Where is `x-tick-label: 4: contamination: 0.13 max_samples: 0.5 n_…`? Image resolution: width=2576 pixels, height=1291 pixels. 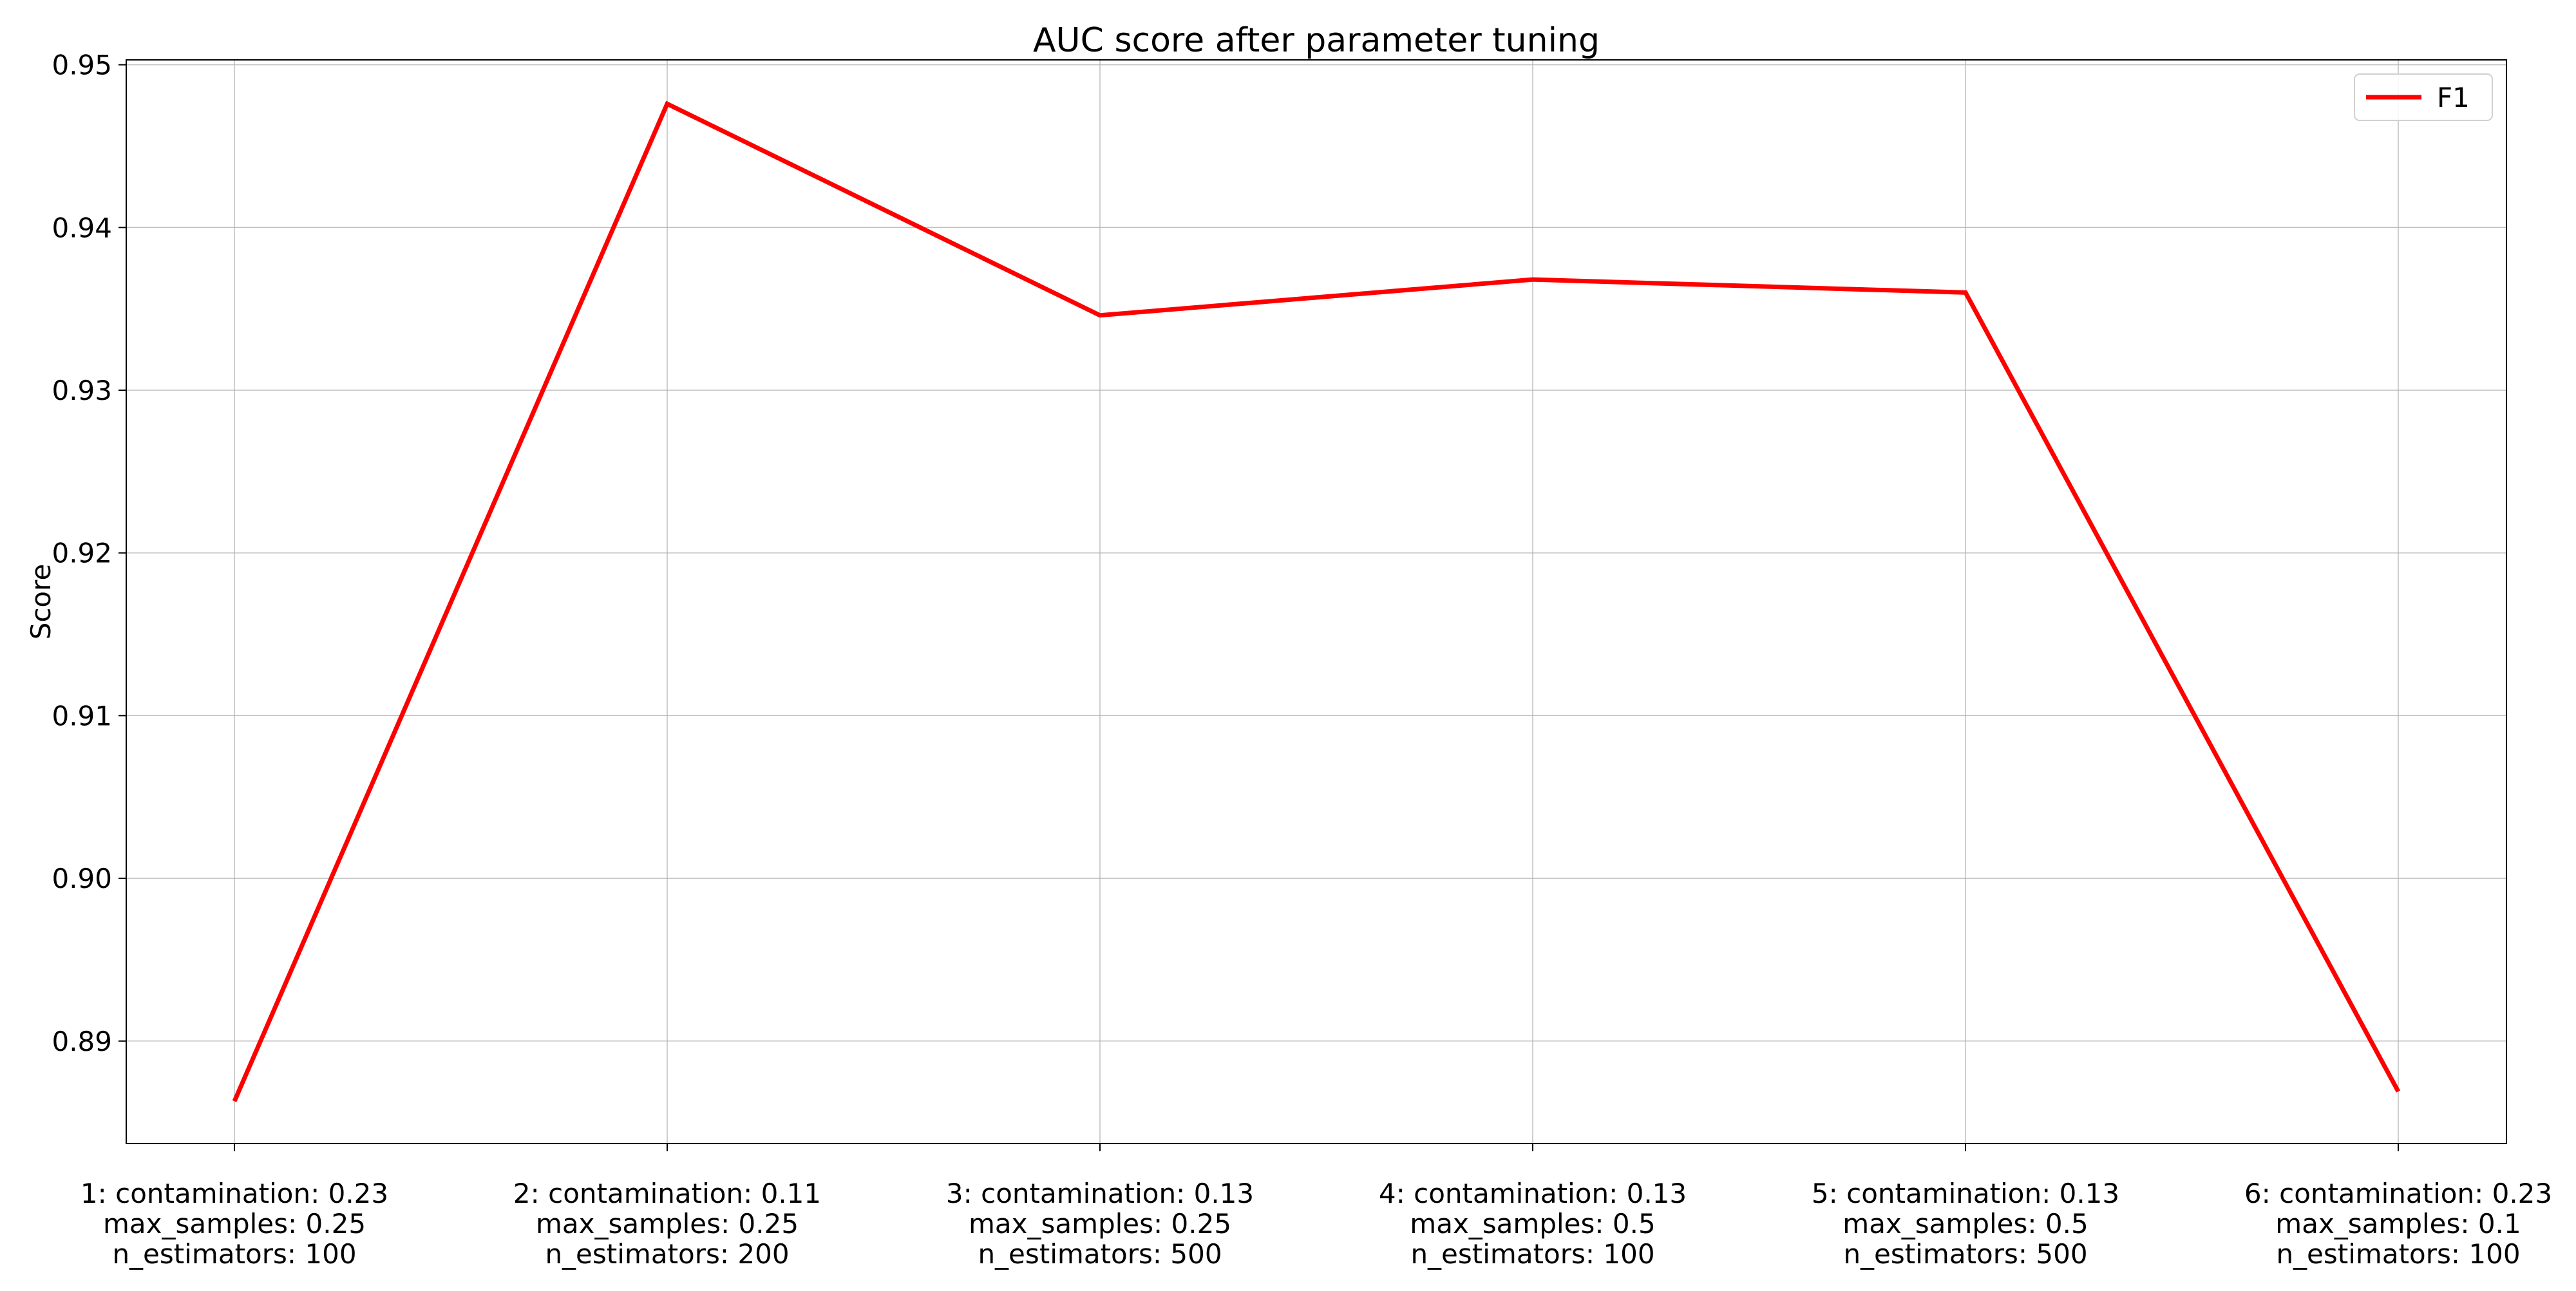
x-tick-label: 4: contamination: 0.13 max_samples: 0.5 n_… is located at coordinates (1533, 1224).